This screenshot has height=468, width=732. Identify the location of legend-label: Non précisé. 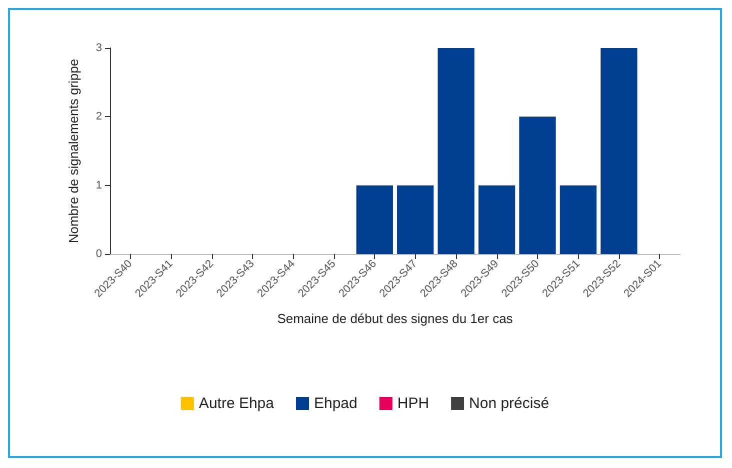
(509, 403).